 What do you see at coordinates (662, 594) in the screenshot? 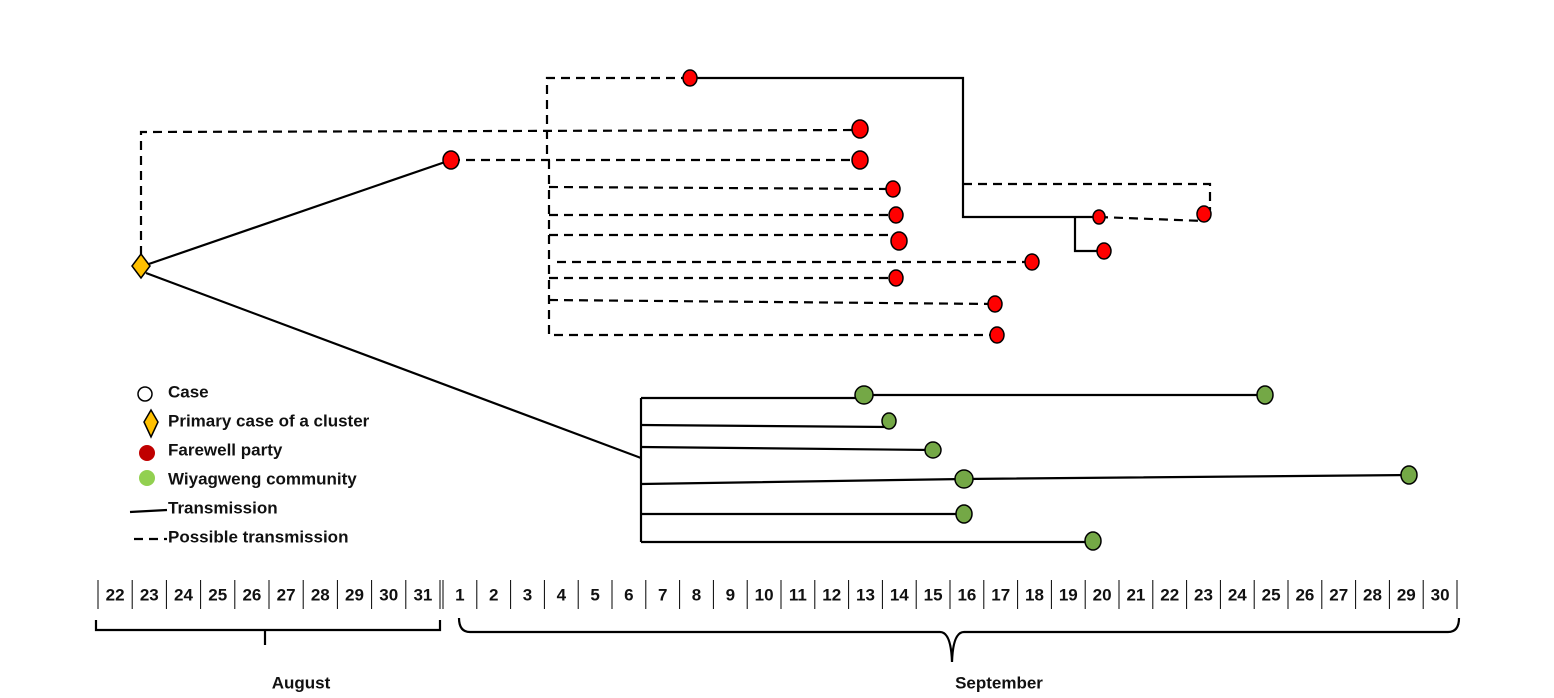
I see `day-label: 7` at bounding box center [662, 594].